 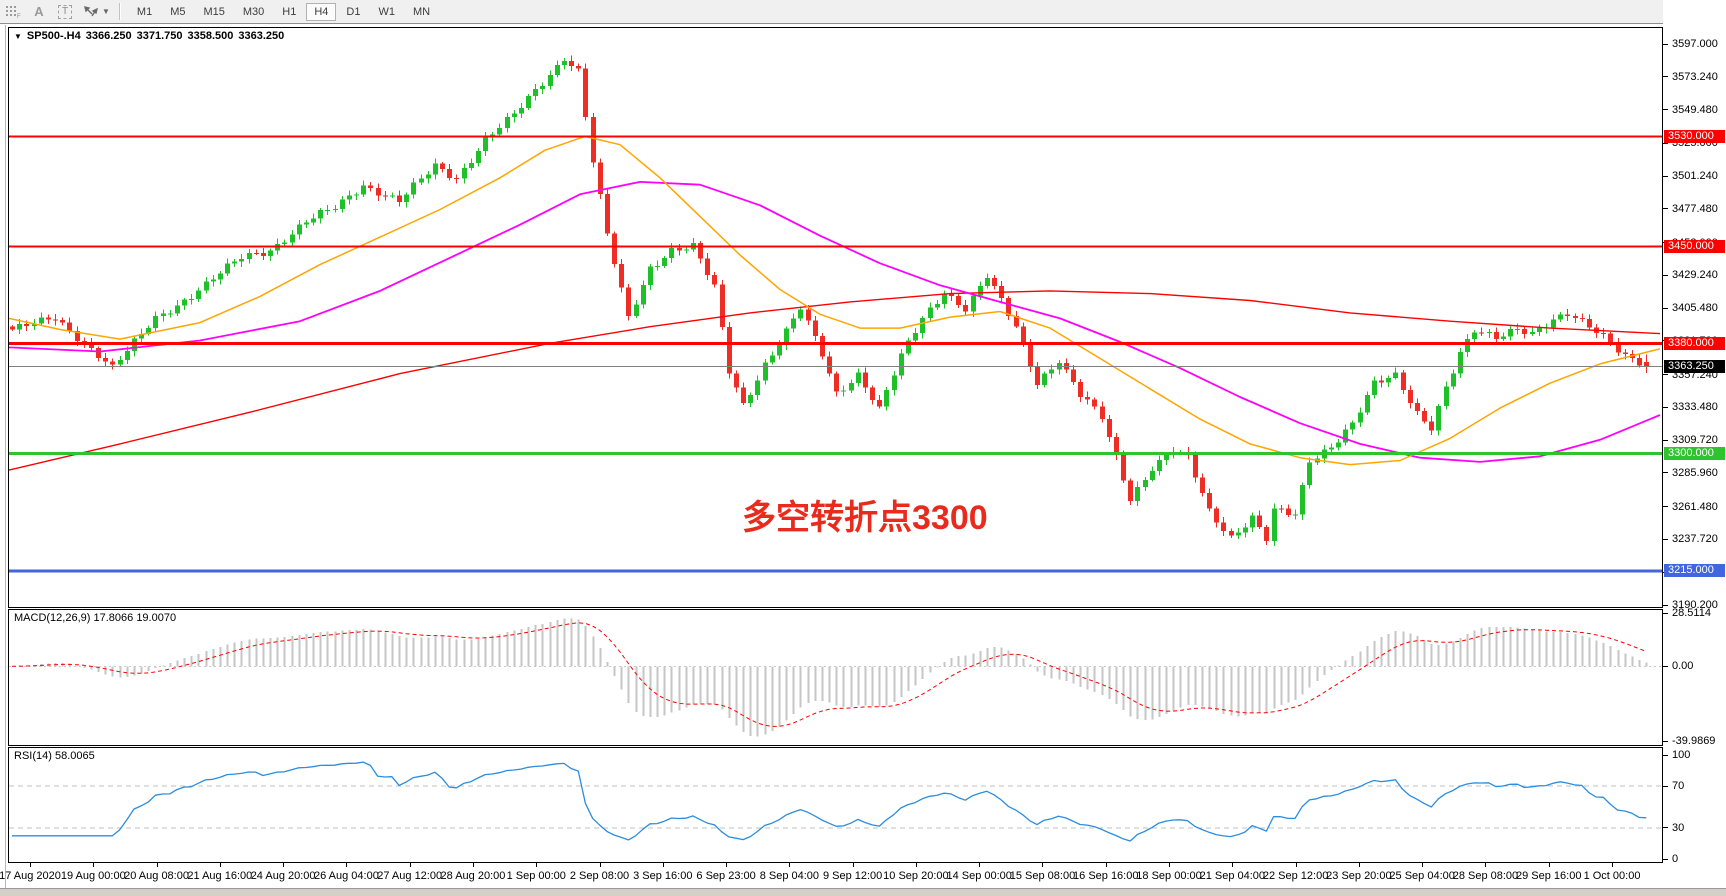 I want to click on rsi-indicator-chart, so click(x=835, y=805).